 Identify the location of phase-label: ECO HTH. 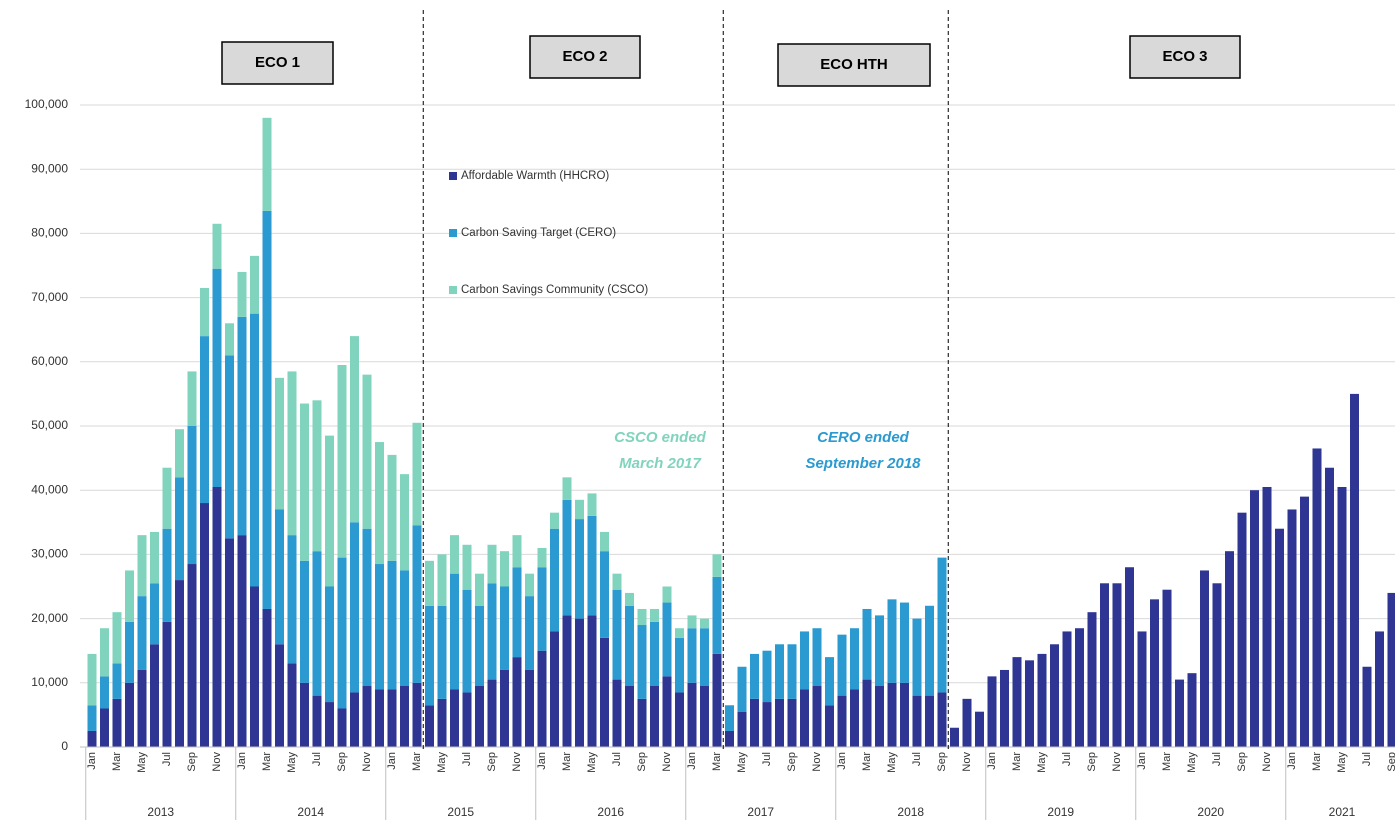
(854, 64).